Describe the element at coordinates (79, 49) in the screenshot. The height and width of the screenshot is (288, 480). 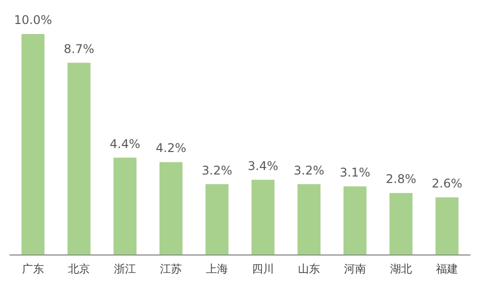
I see `data-label: 8.7%` at that location.